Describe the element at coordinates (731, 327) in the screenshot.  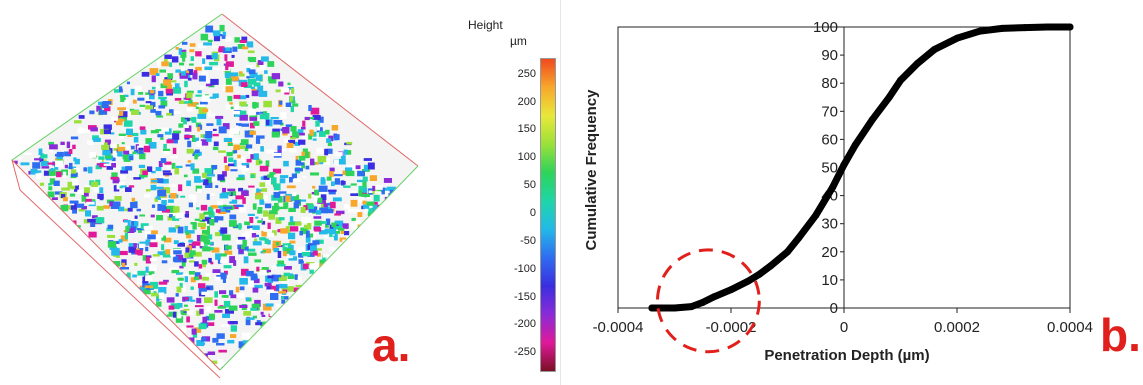
I see `x-tick-label: -0.0002` at that location.